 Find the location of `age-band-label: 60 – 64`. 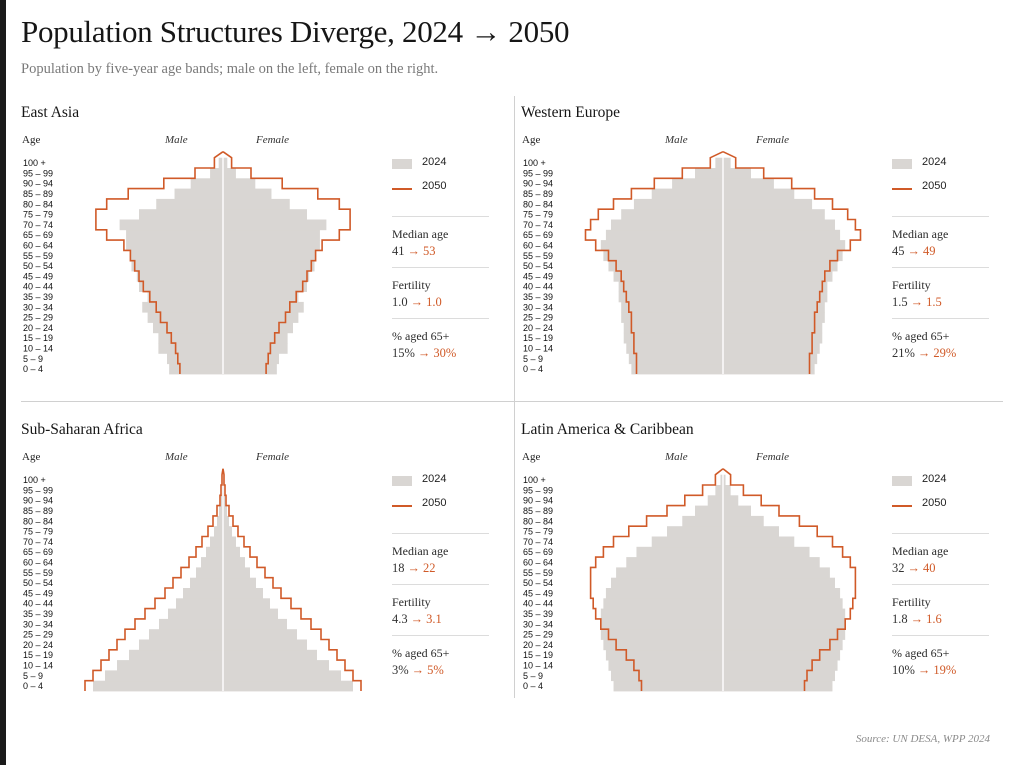

age-band-label: 60 – 64 is located at coordinates (38, 562).